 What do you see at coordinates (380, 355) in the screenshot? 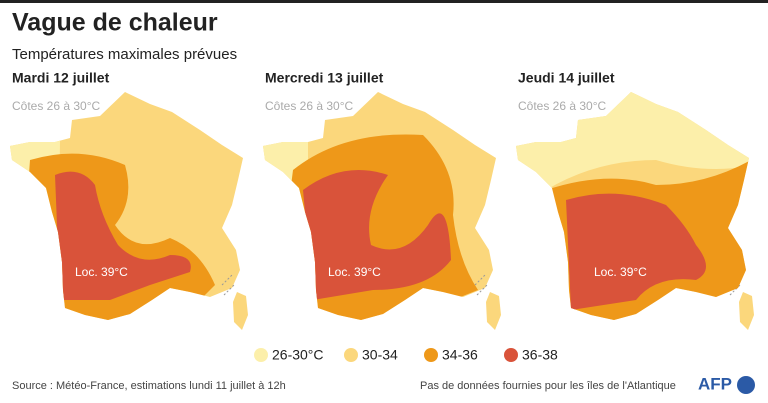
I see `legend-label: 30-34` at bounding box center [380, 355].